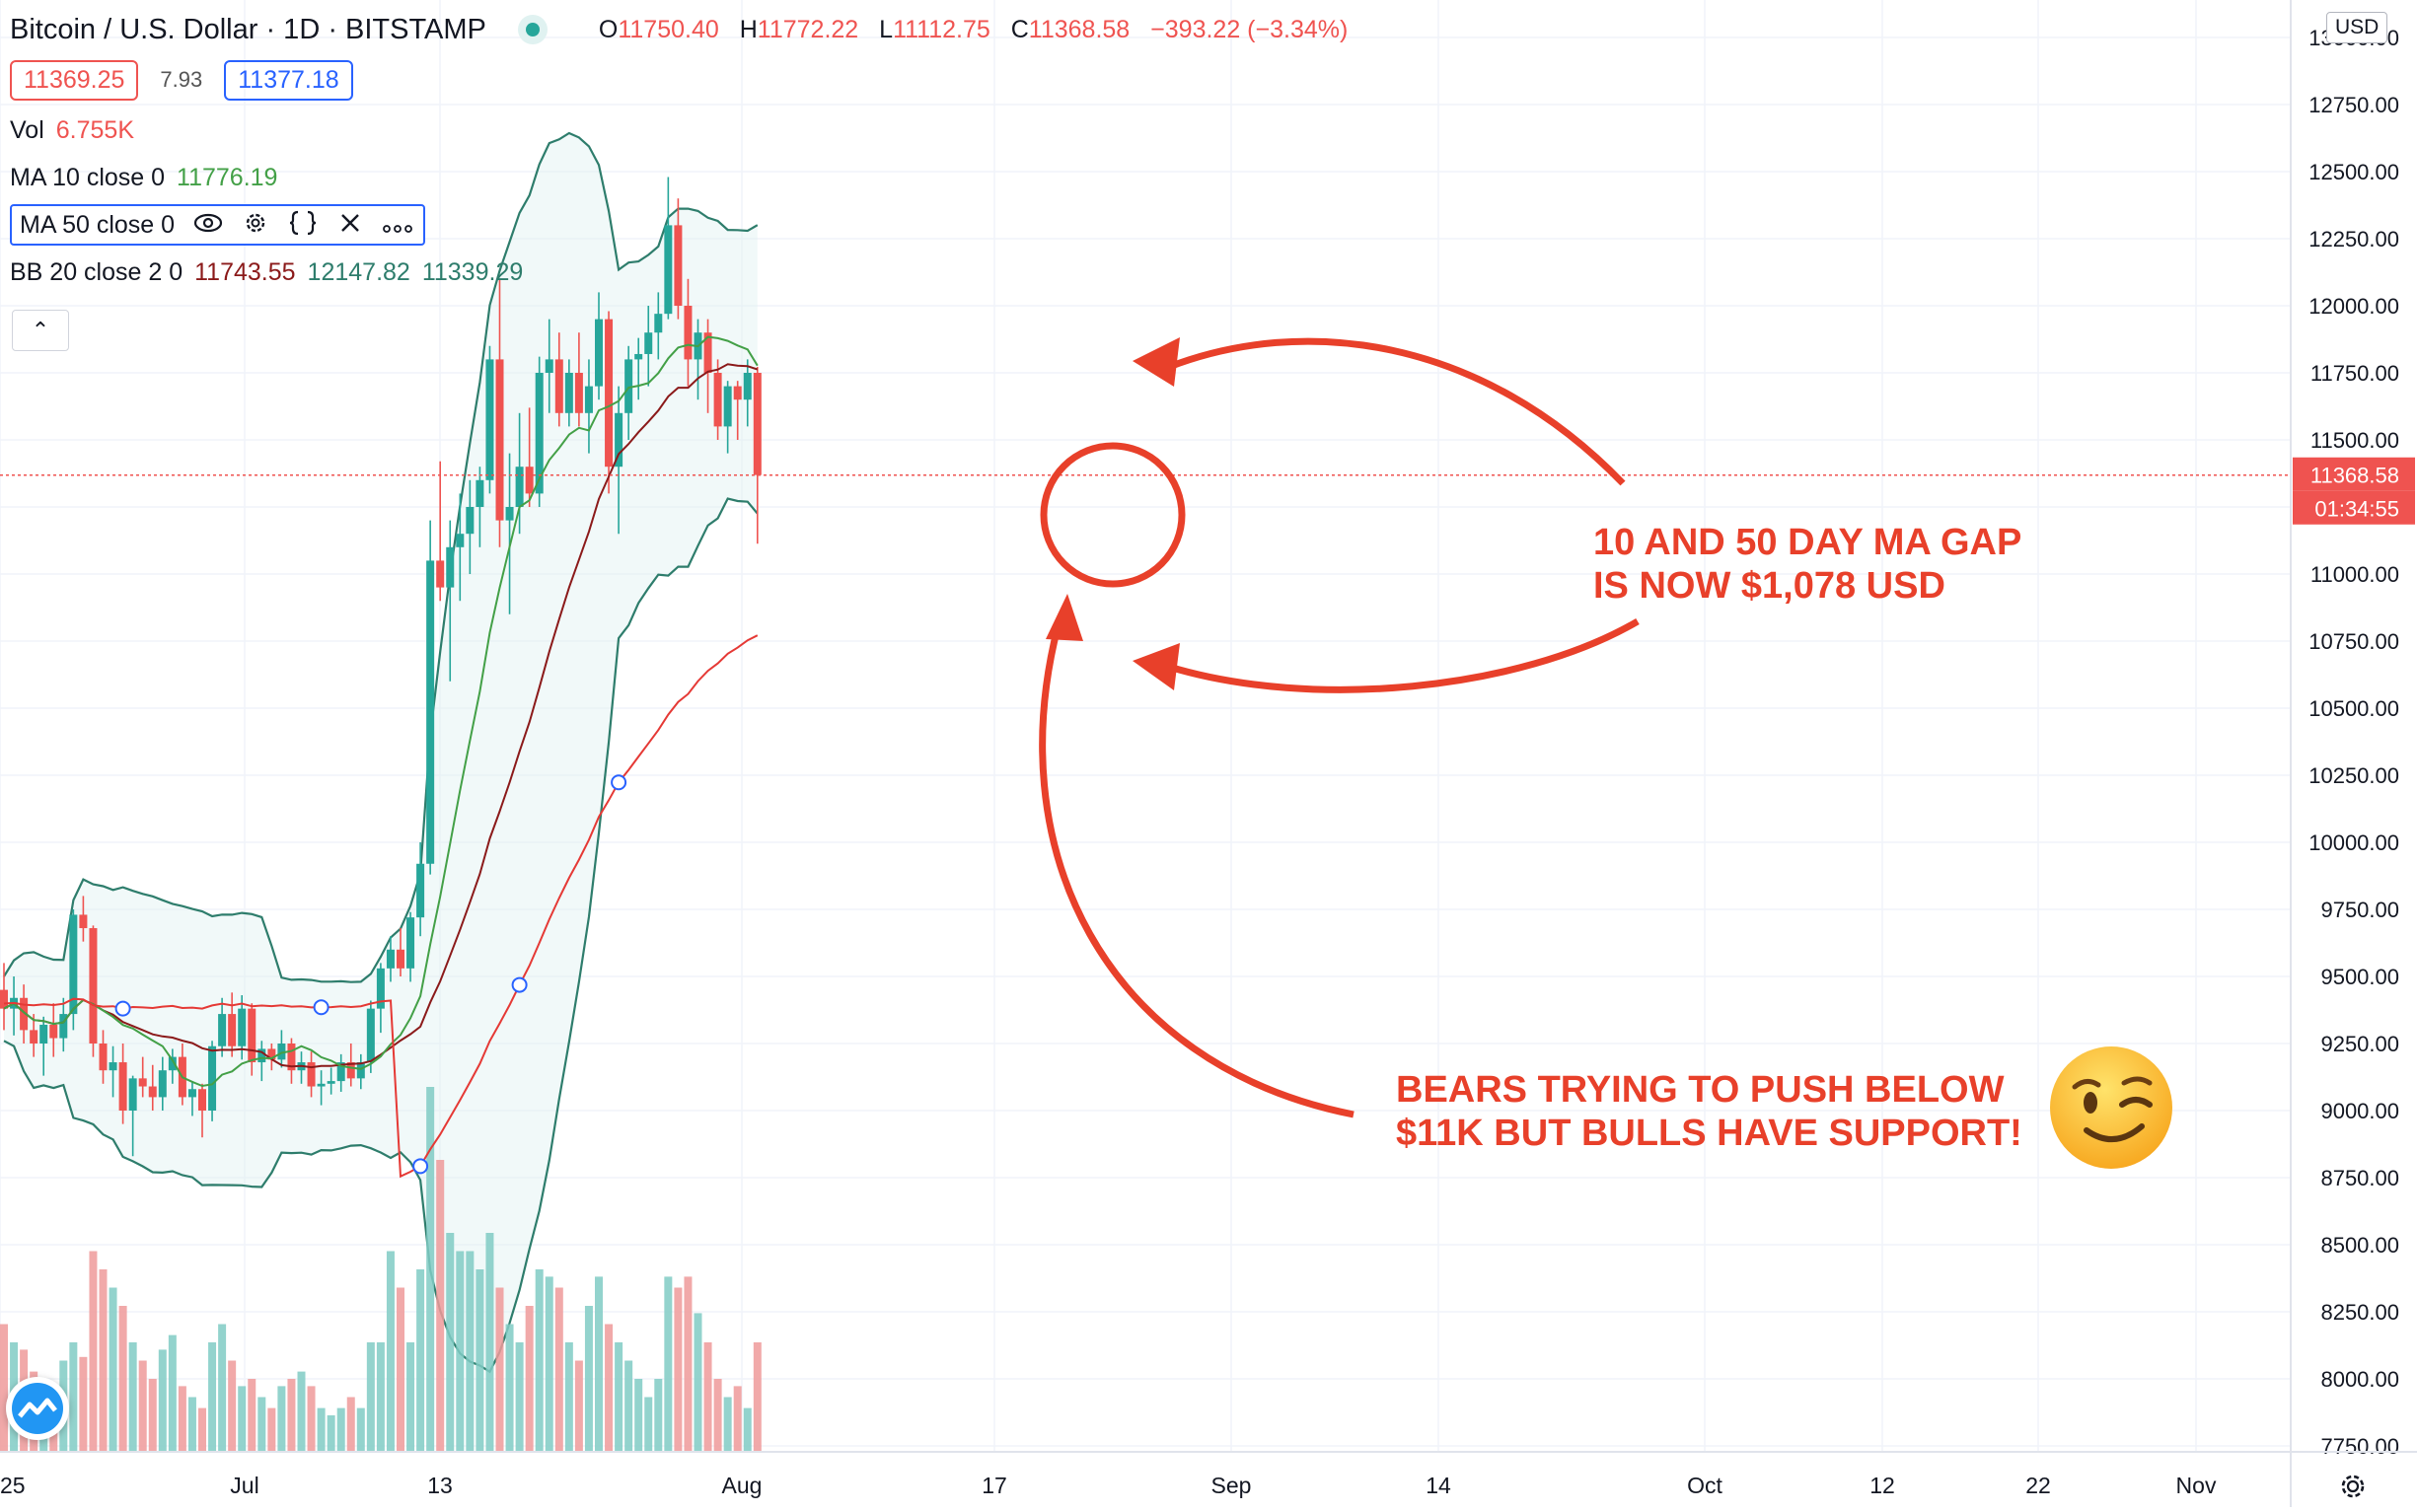  What do you see at coordinates (2360, 977) in the screenshot?
I see `price-tick-label: 9500.00` at bounding box center [2360, 977].